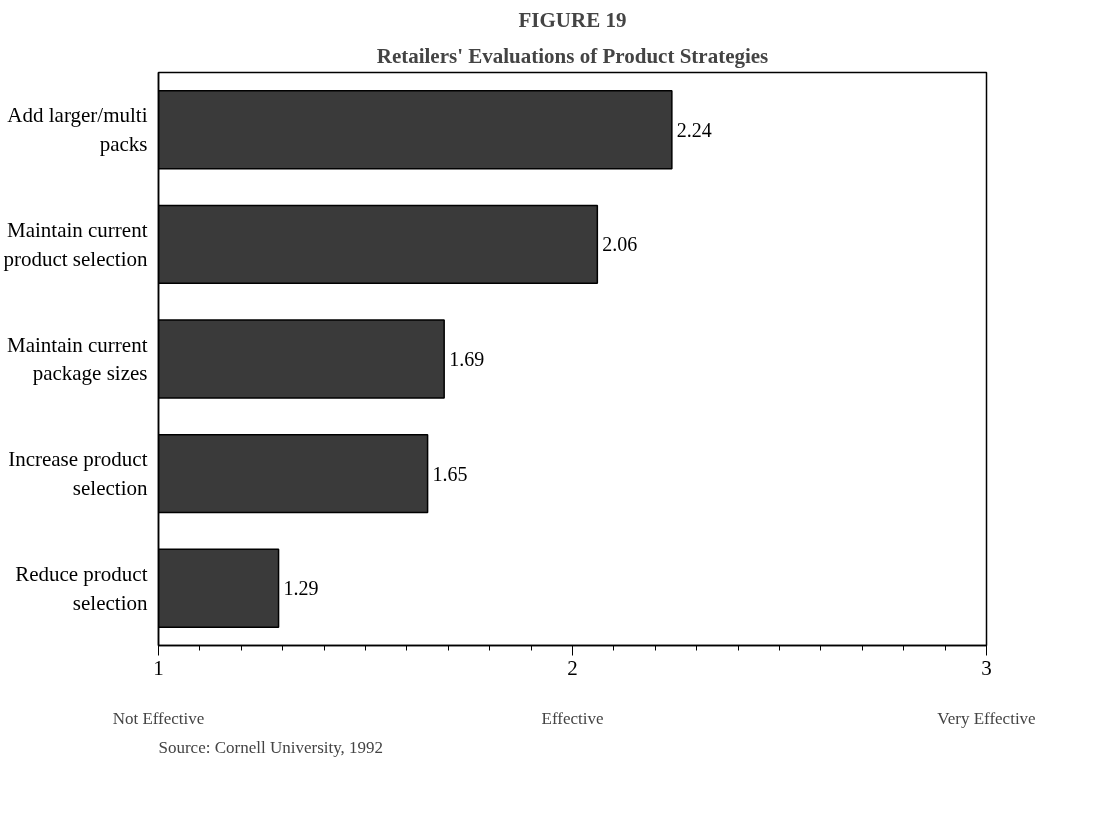  I want to click on y-tick-label: Increase product selection, so click(78, 473).